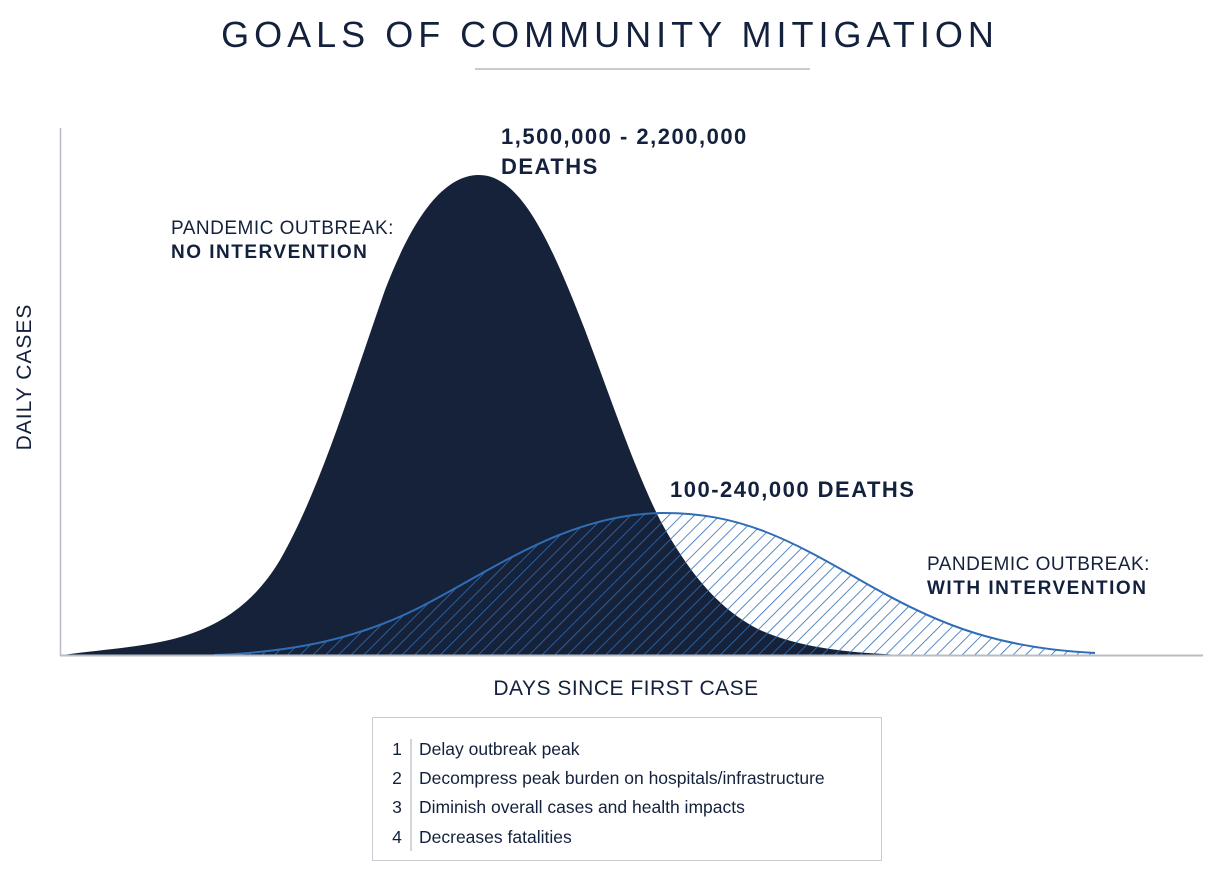  I want to click on goal-number: 4, so click(397, 836).